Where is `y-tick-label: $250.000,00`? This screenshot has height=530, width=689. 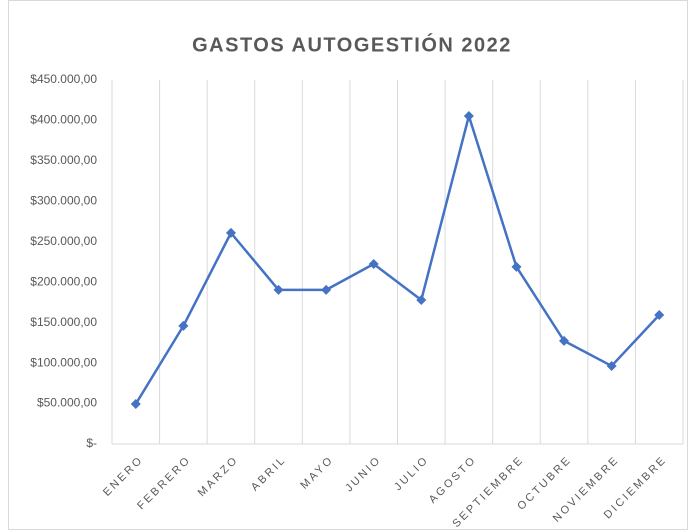 y-tick-label: $250.000,00 is located at coordinates (63, 241).